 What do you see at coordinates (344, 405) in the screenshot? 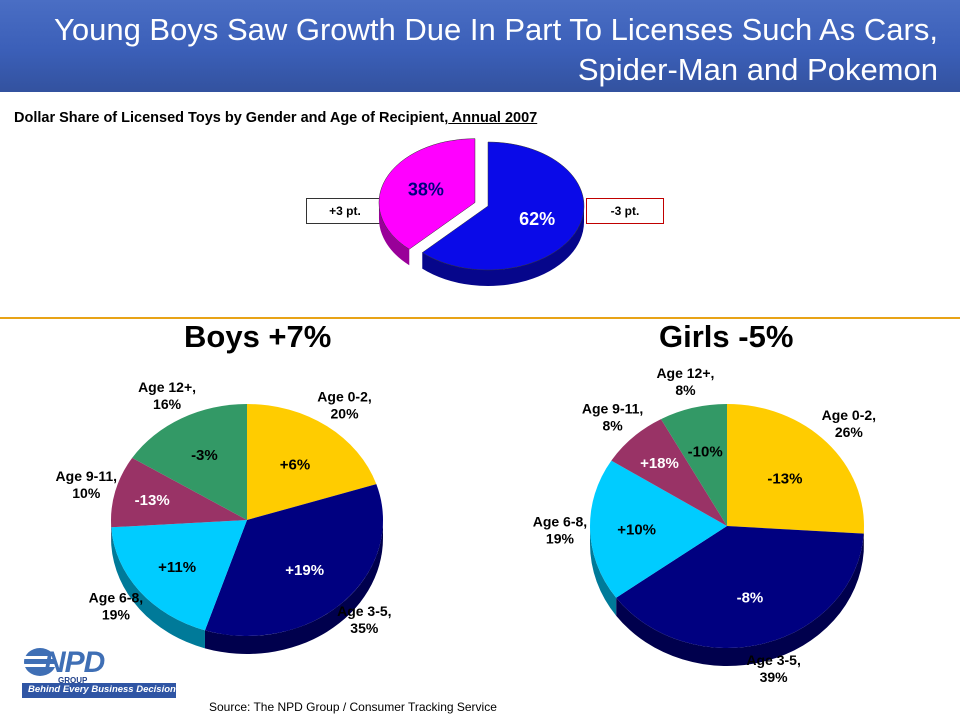
I see `boys-category-label-0: Age 0-2, 20%` at bounding box center [344, 405].